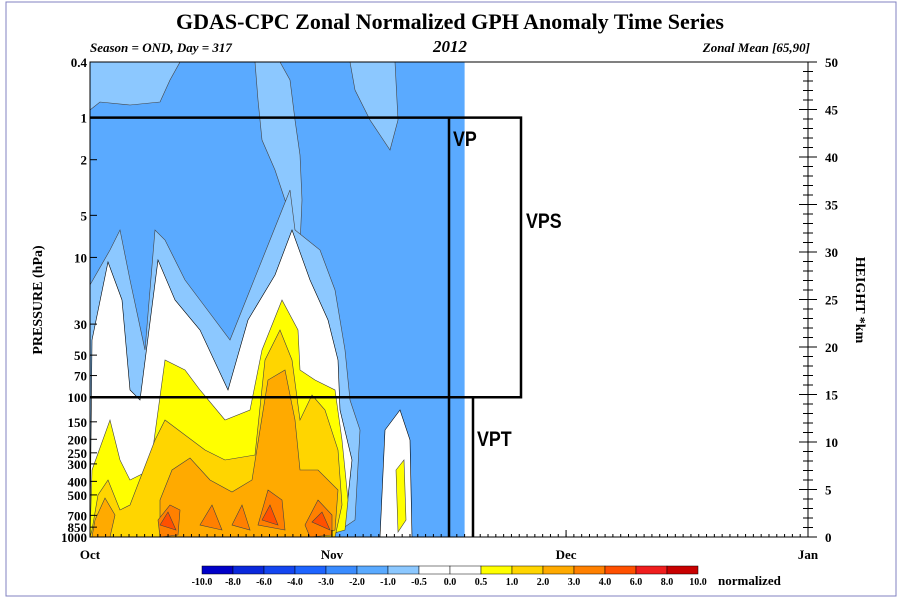 This screenshot has width=900, height=600. What do you see at coordinates (494, 440) in the screenshot?
I see `annotation-vpt: VPT` at bounding box center [494, 440].